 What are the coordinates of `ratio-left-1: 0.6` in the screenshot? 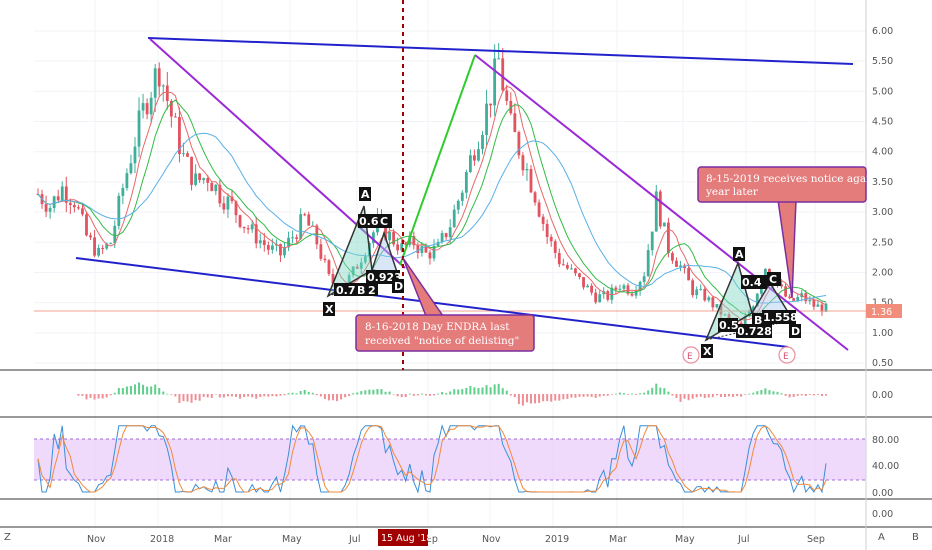 It's located at (369, 221).